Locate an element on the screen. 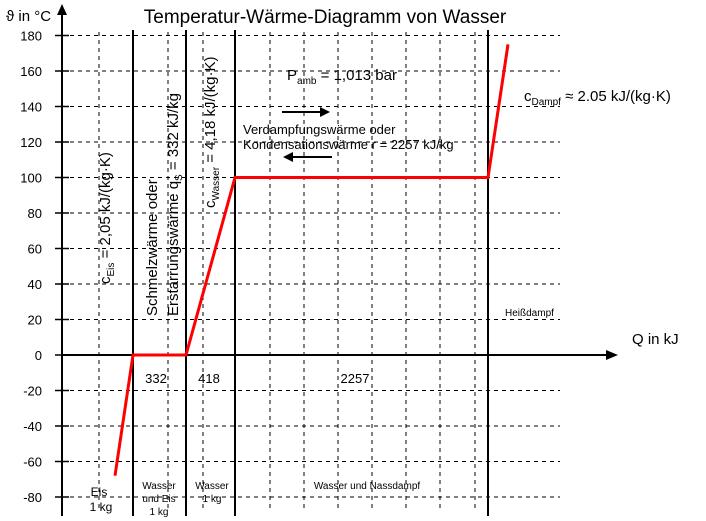  segment-label-2257: 2257 is located at coordinates (355, 378).